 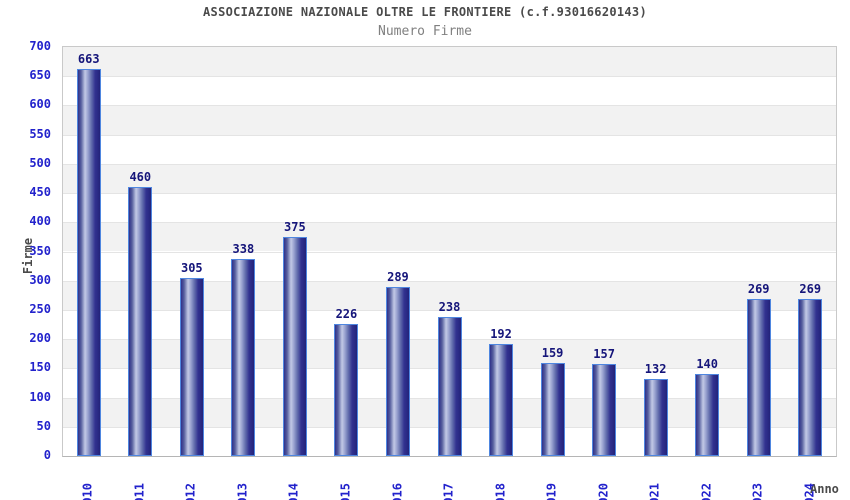 What do you see at coordinates (40, 46) in the screenshot?
I see `y-tick-label: 700` at bounding box center [40, 46].